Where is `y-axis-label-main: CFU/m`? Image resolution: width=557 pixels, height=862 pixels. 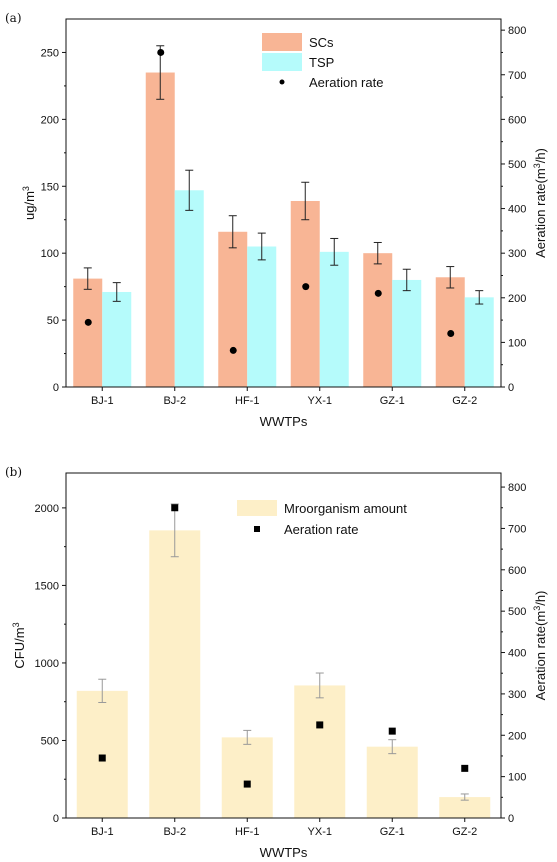
y-axis-label-main: CFU/m is located at coordinates (19, 647).